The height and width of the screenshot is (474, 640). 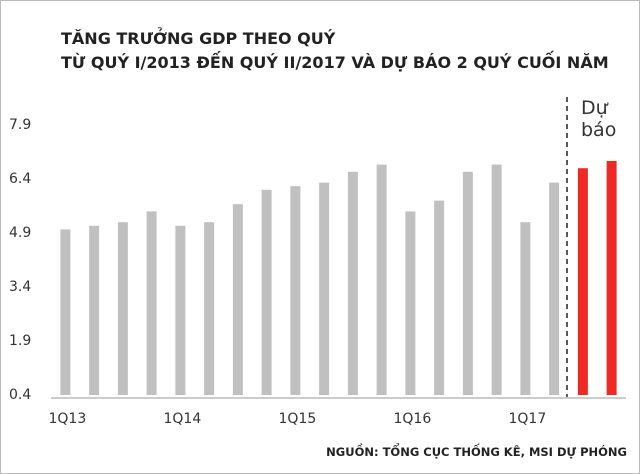 What do you see at coordinates (599, 119) in the screenshot?
I see `annotation: Dự báo` at bounding box center [599, 119].